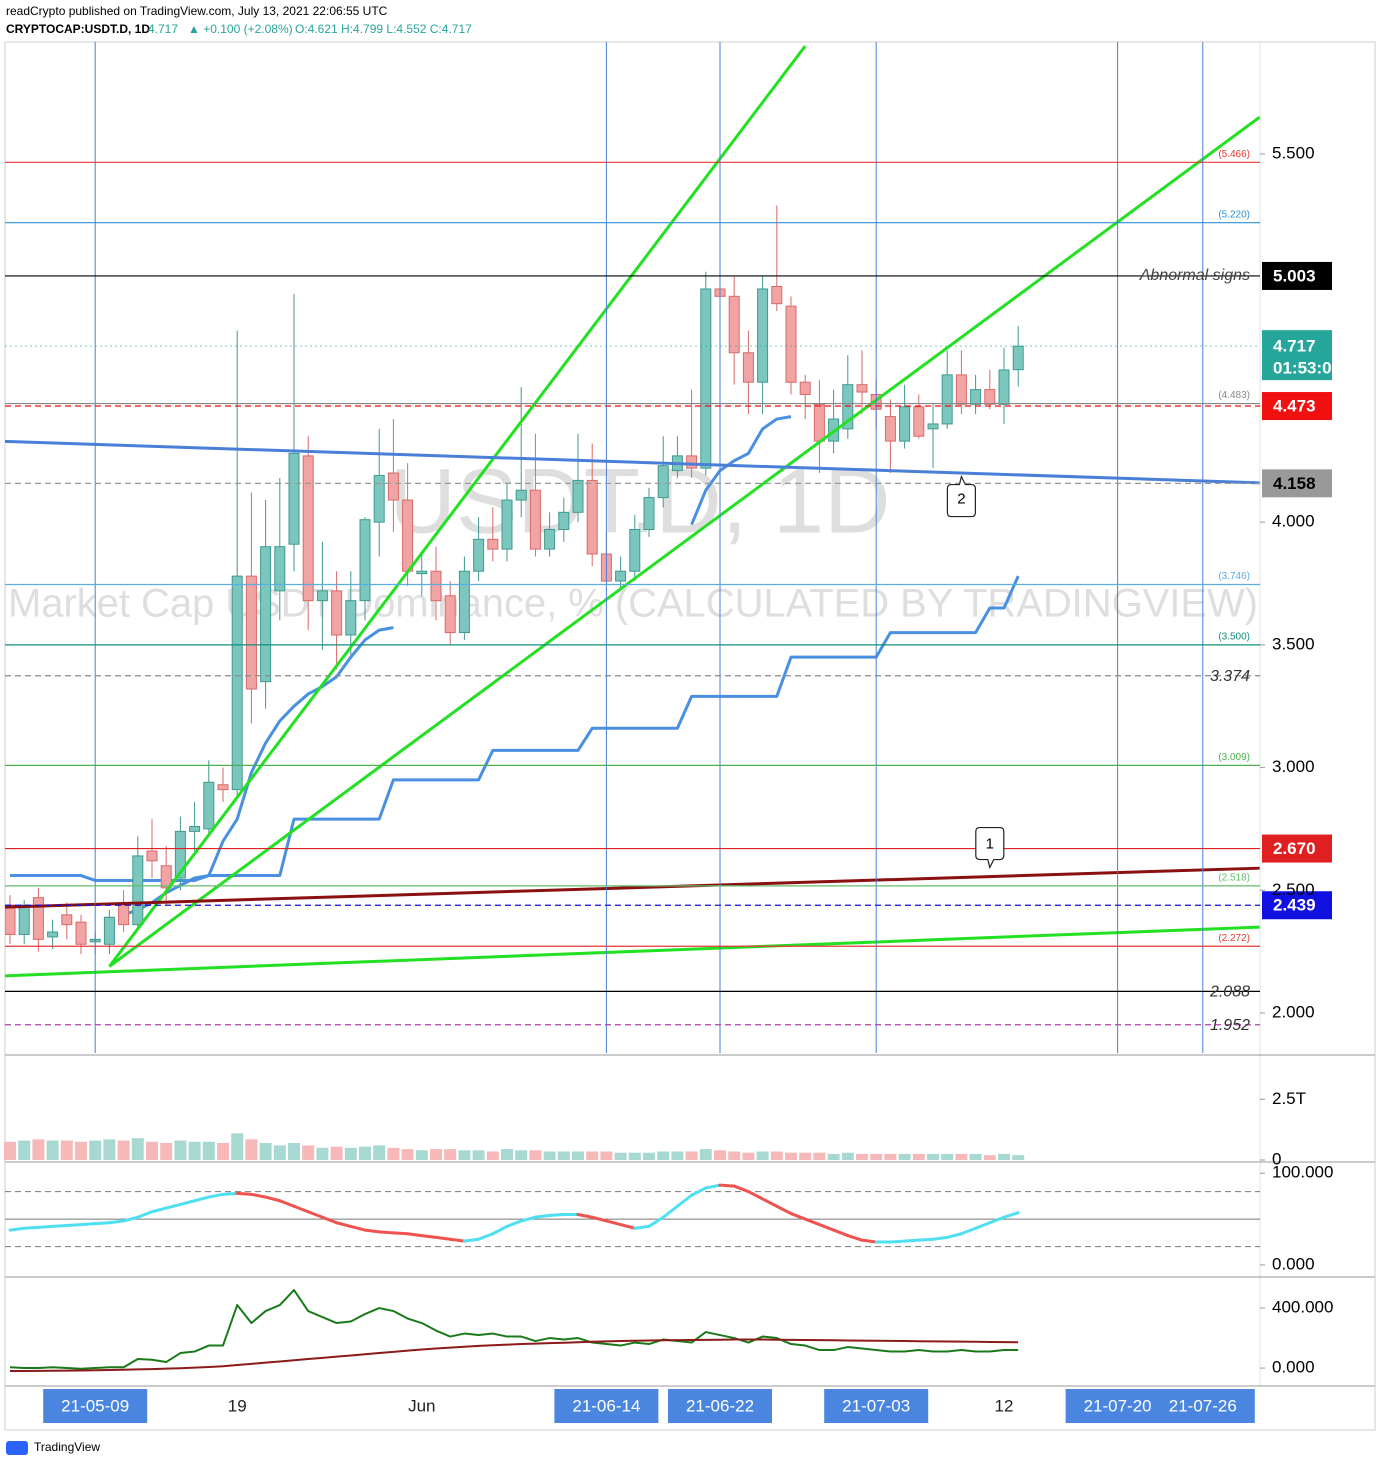  What do you see at coordinates (67, 1447) in the screenshot?
I see `footer-text: TradingView` at bounding box center [67, 1447].